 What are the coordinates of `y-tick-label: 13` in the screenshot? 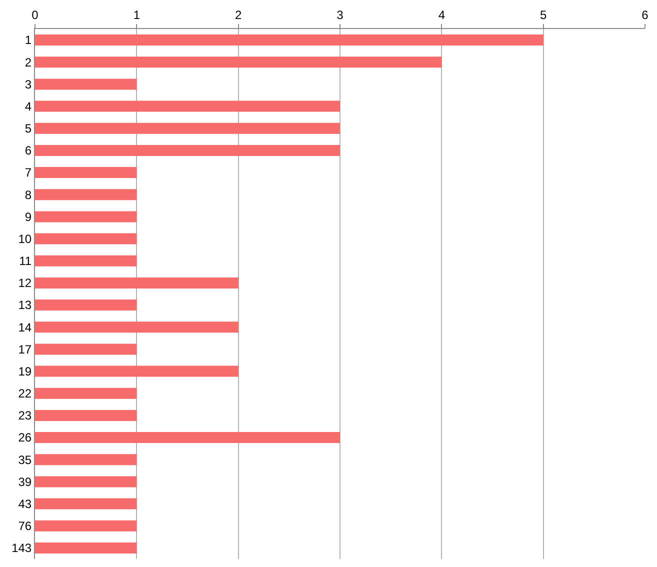 It's located at (25, 305).